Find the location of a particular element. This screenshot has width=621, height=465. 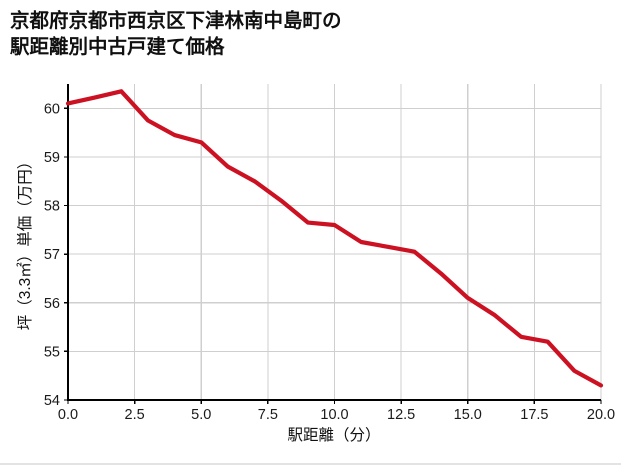

y-tick-label: 60 is located at coordinates (52, 109).